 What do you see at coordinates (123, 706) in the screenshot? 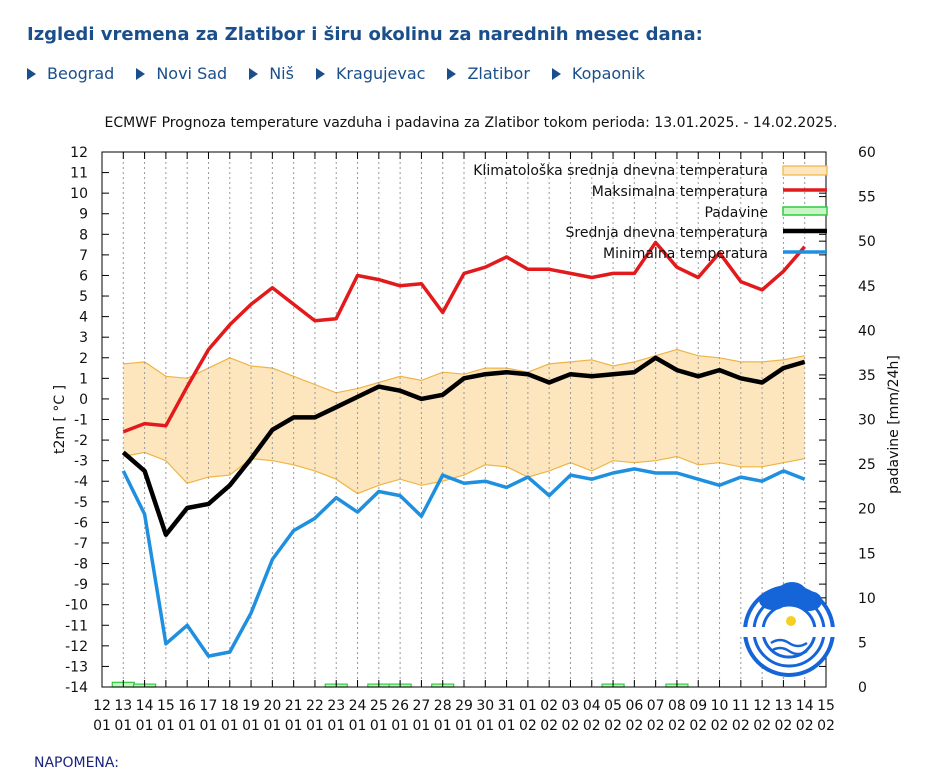
I see `x-tick-day-label: 13` at bounding box center [123, 706].